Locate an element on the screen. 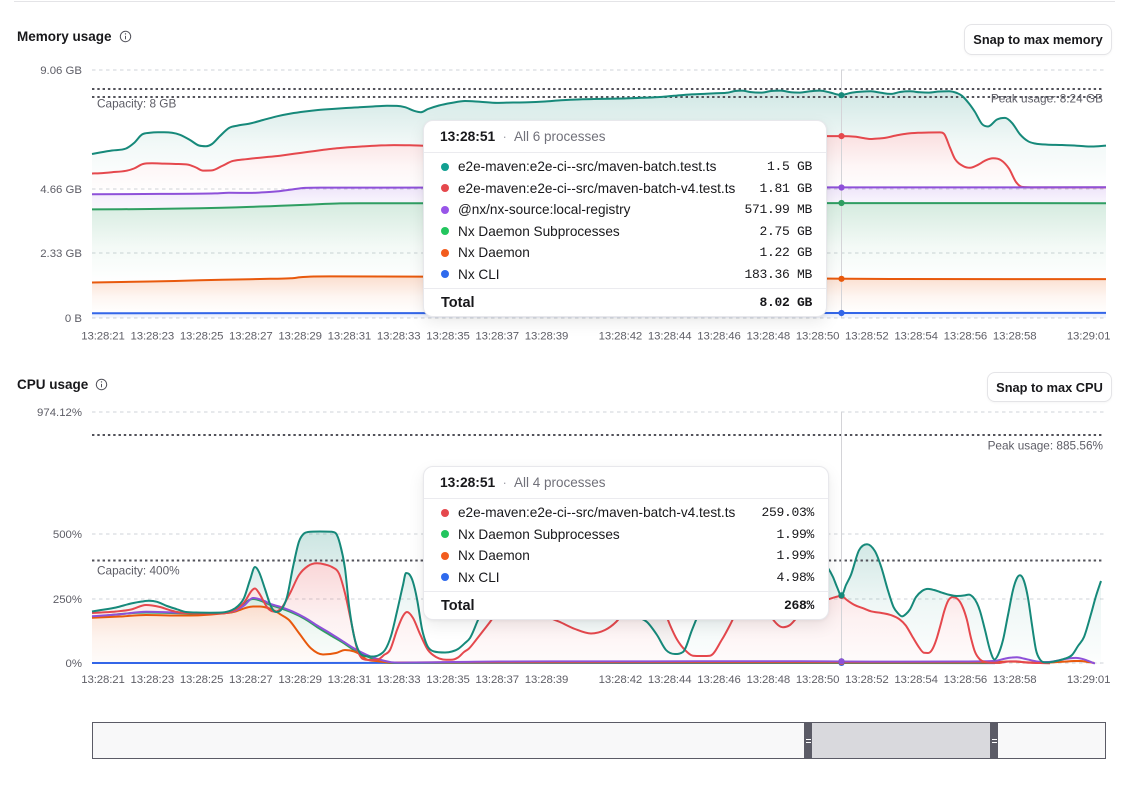 The image size is (1129, 787). svg-text: Peak usage: 8.24 GB is located at coordinates (1047, 99).